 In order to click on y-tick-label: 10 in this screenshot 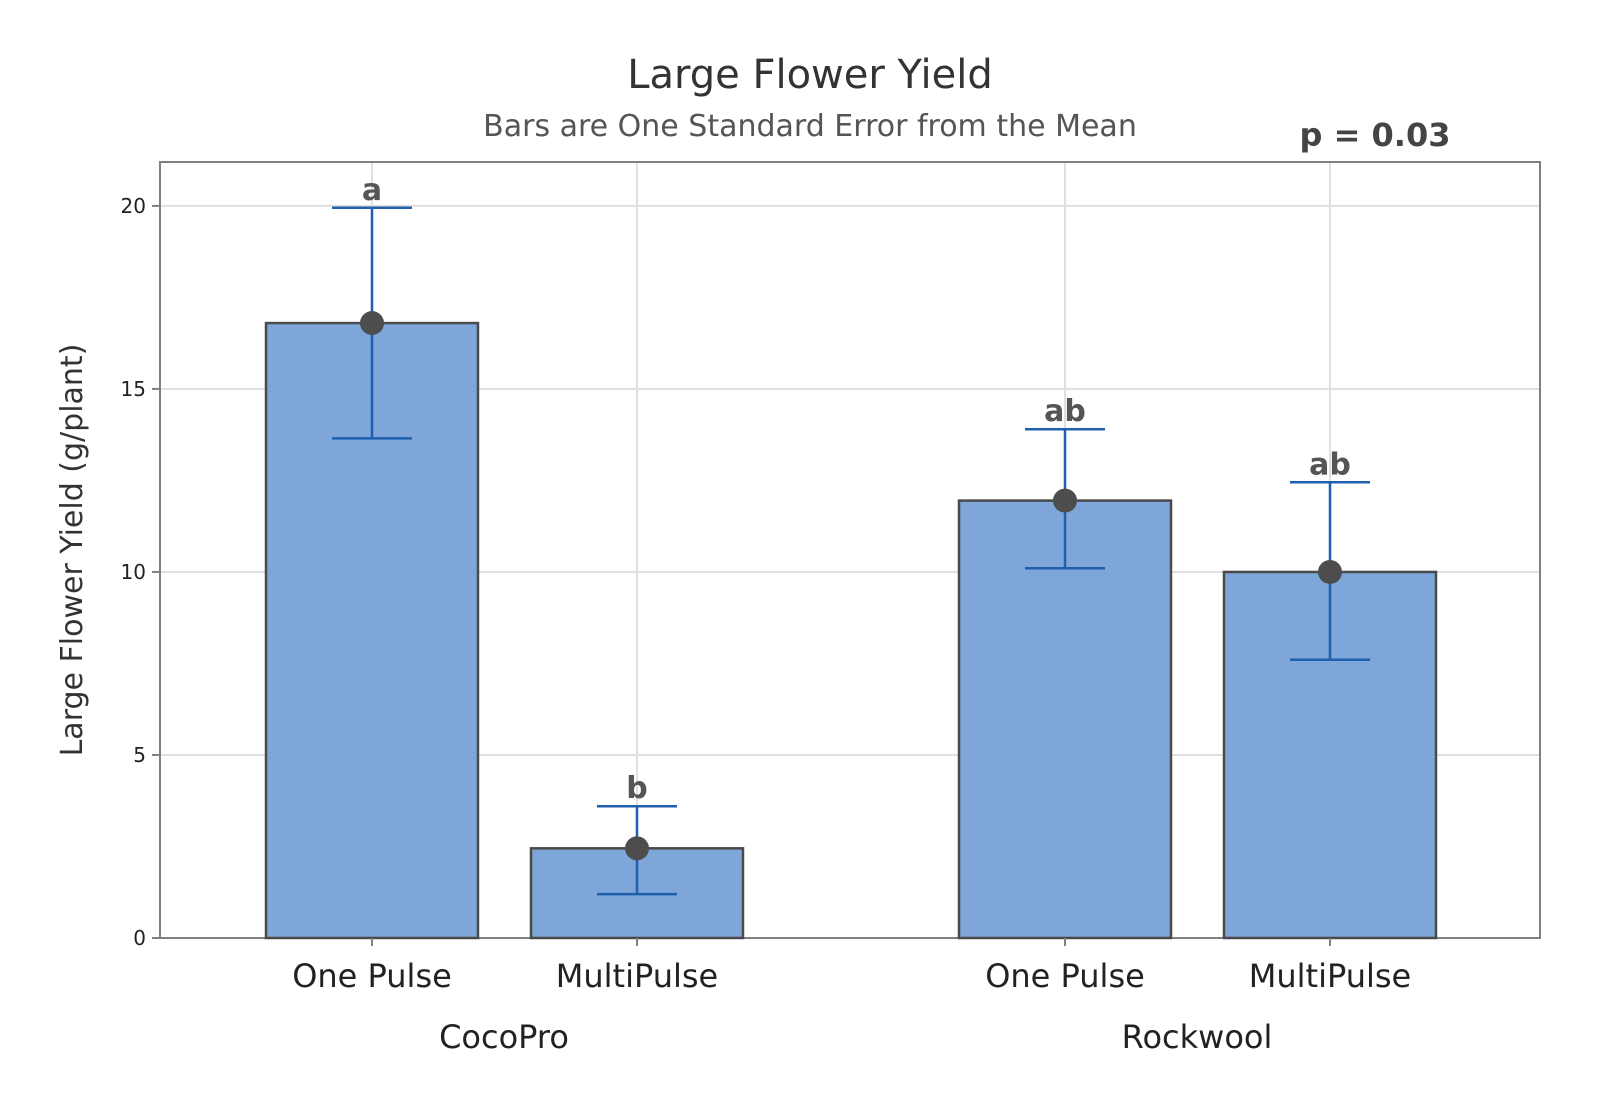, I will do `click(133, 572)`.